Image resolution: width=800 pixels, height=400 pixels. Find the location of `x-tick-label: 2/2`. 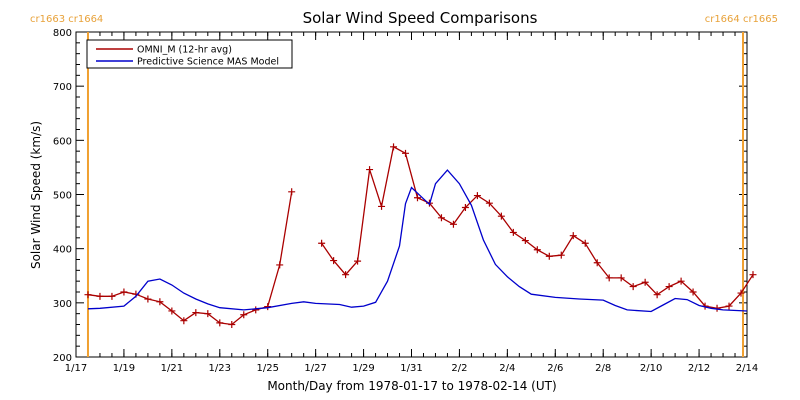

x-tick-label: 2/2 is located at coordinates (459, 368).